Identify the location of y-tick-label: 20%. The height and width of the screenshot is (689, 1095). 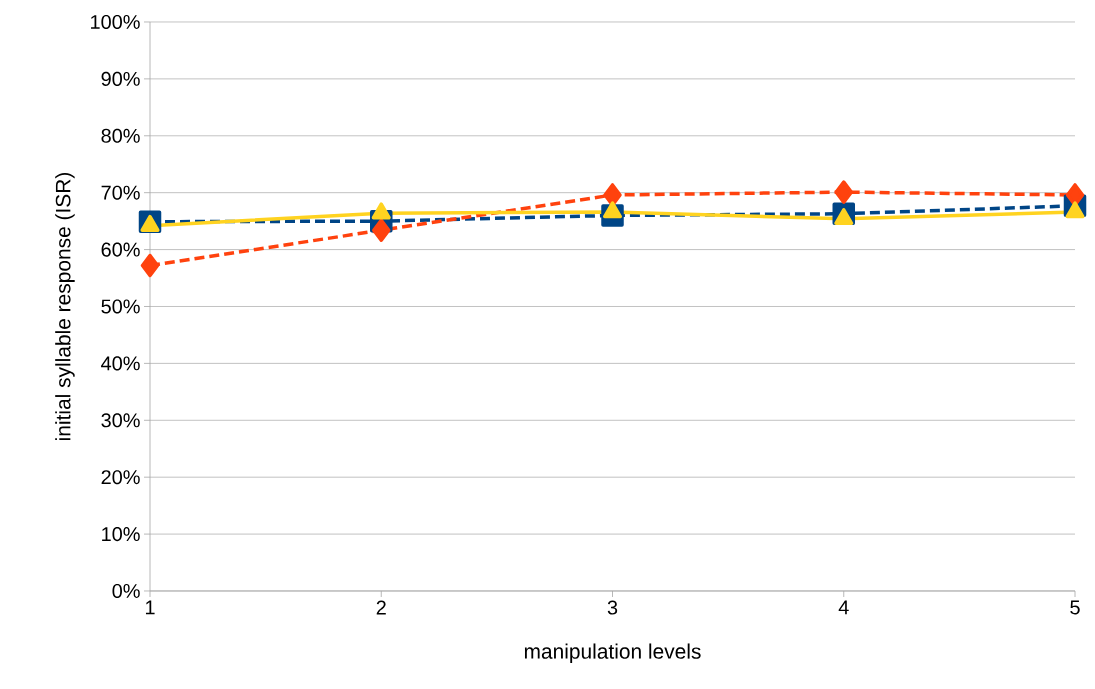
(120, 477).